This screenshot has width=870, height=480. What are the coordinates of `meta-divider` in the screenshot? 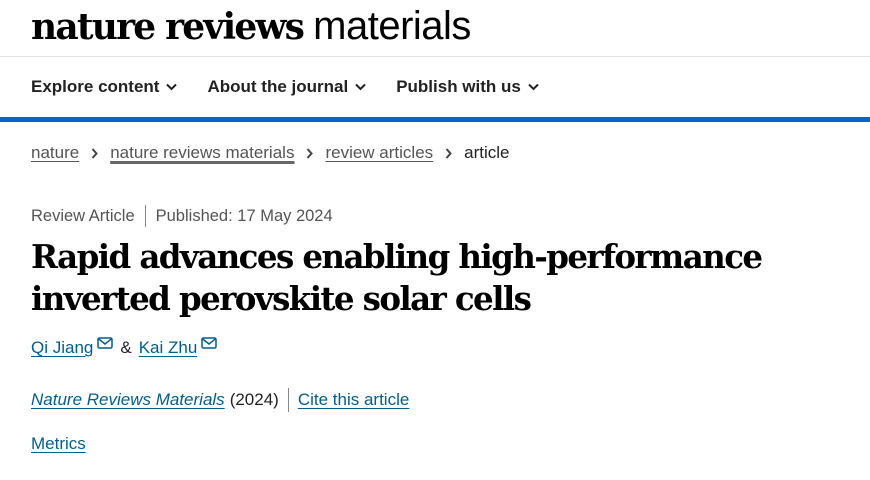 It's located at (145, 216).